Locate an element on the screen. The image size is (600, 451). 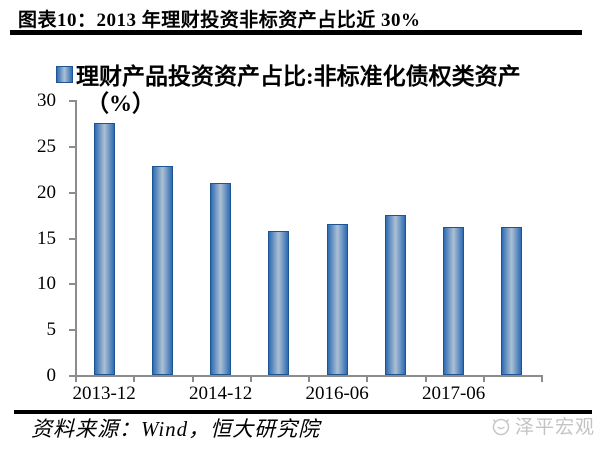
x-axis-tick-label: 2016-06 is located at coordinates (337, 393).